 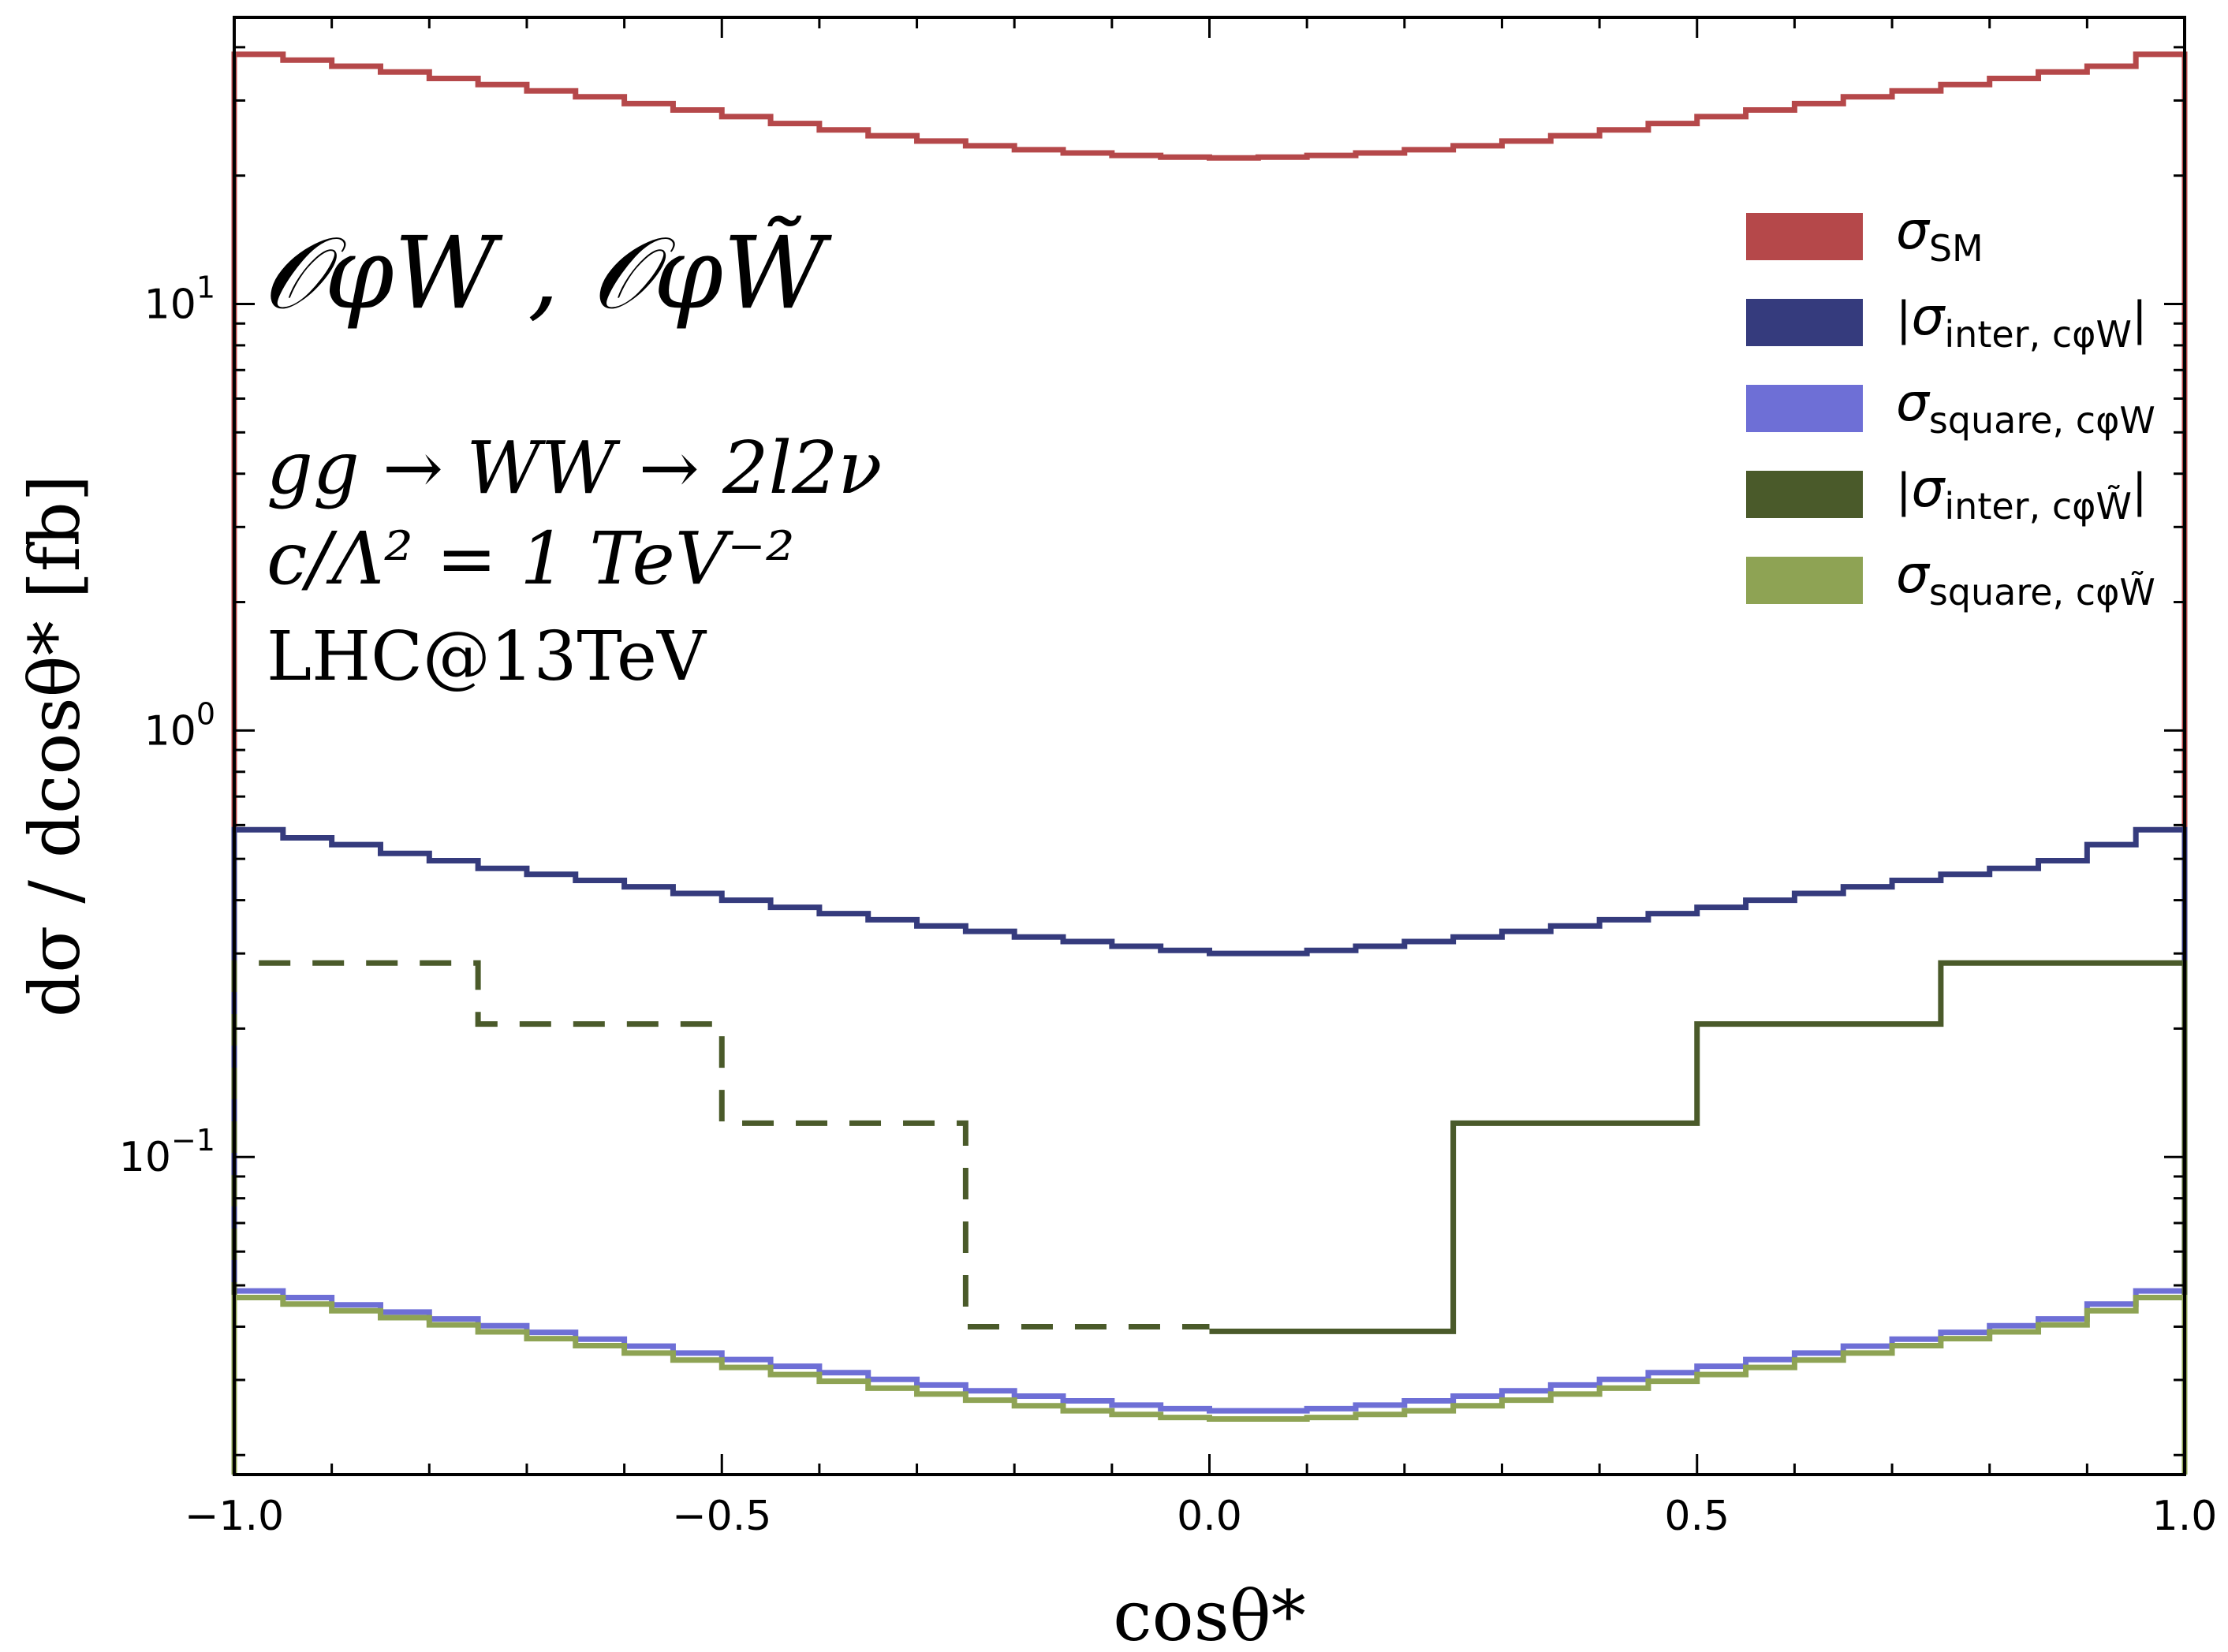 What do you see at coordinates (2021, 321) in the screenshot?
I see `legend-label: |σinter, cφW|` at bounding box center [2021, 321].